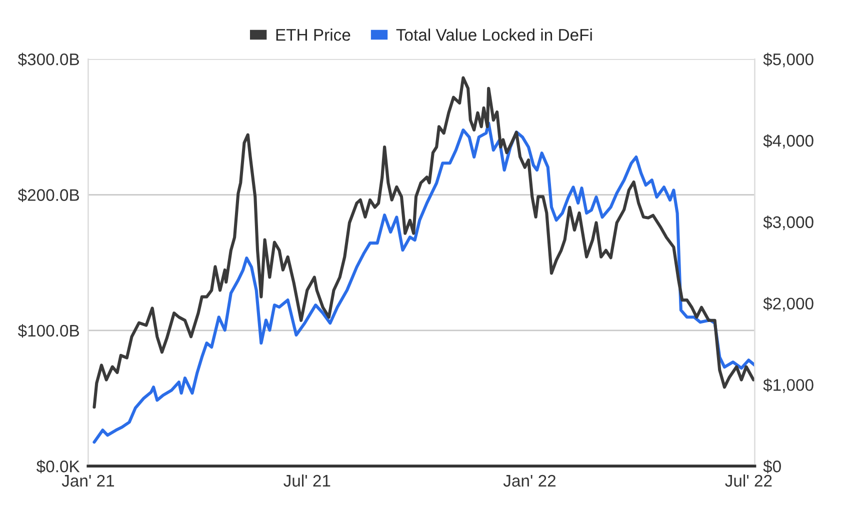  Describe the element at coordinates (748, 480) in the screenshot. I see `x-tick-label: Jul' 22` at that location.